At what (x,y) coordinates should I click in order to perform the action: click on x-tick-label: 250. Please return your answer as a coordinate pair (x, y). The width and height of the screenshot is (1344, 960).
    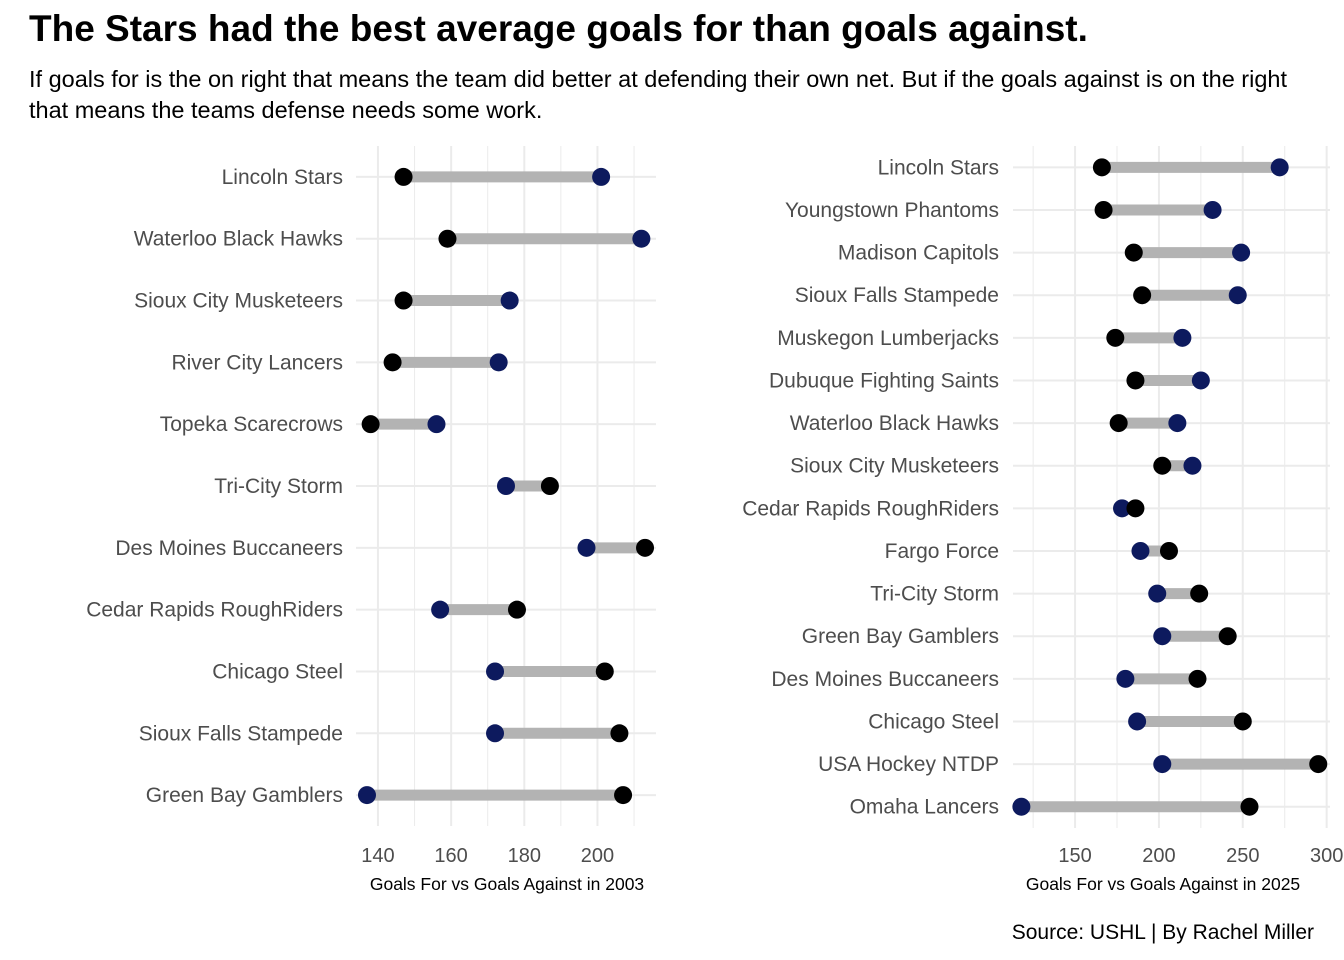
    Looking at the image, I should click on (1242, 856).